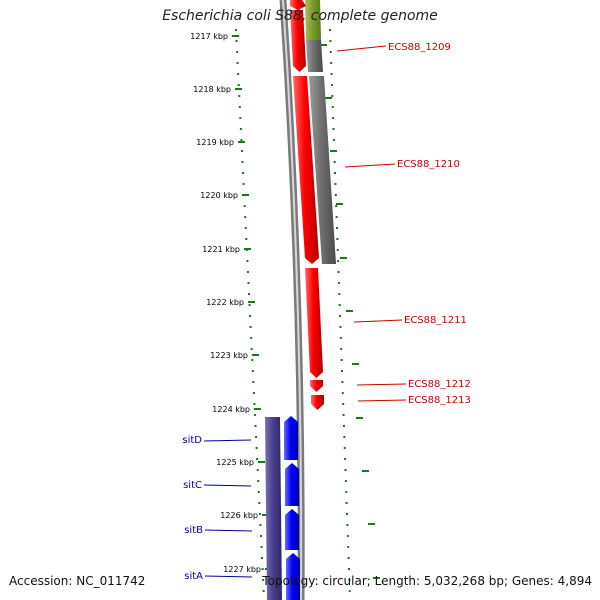 This screenshot has width=600, height=600. I want to click on ruler-label: 1226 kbp, so click(239, 515).